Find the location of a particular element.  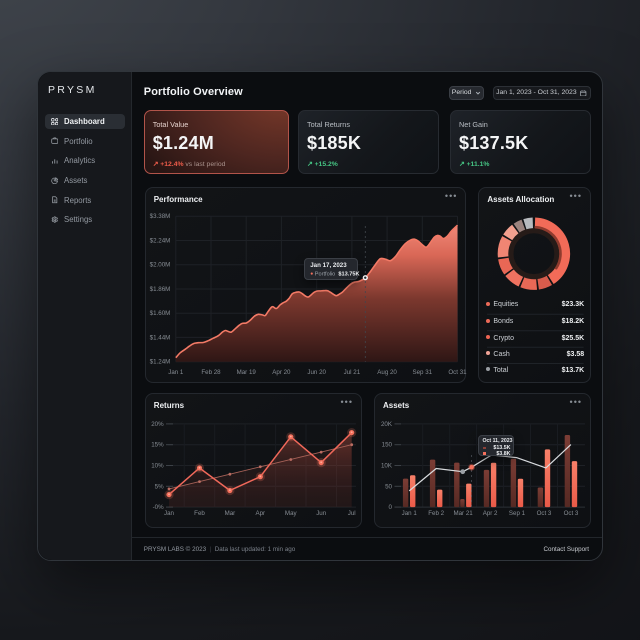

svg-text: Oct 31 is located at coordinates (457, 372).